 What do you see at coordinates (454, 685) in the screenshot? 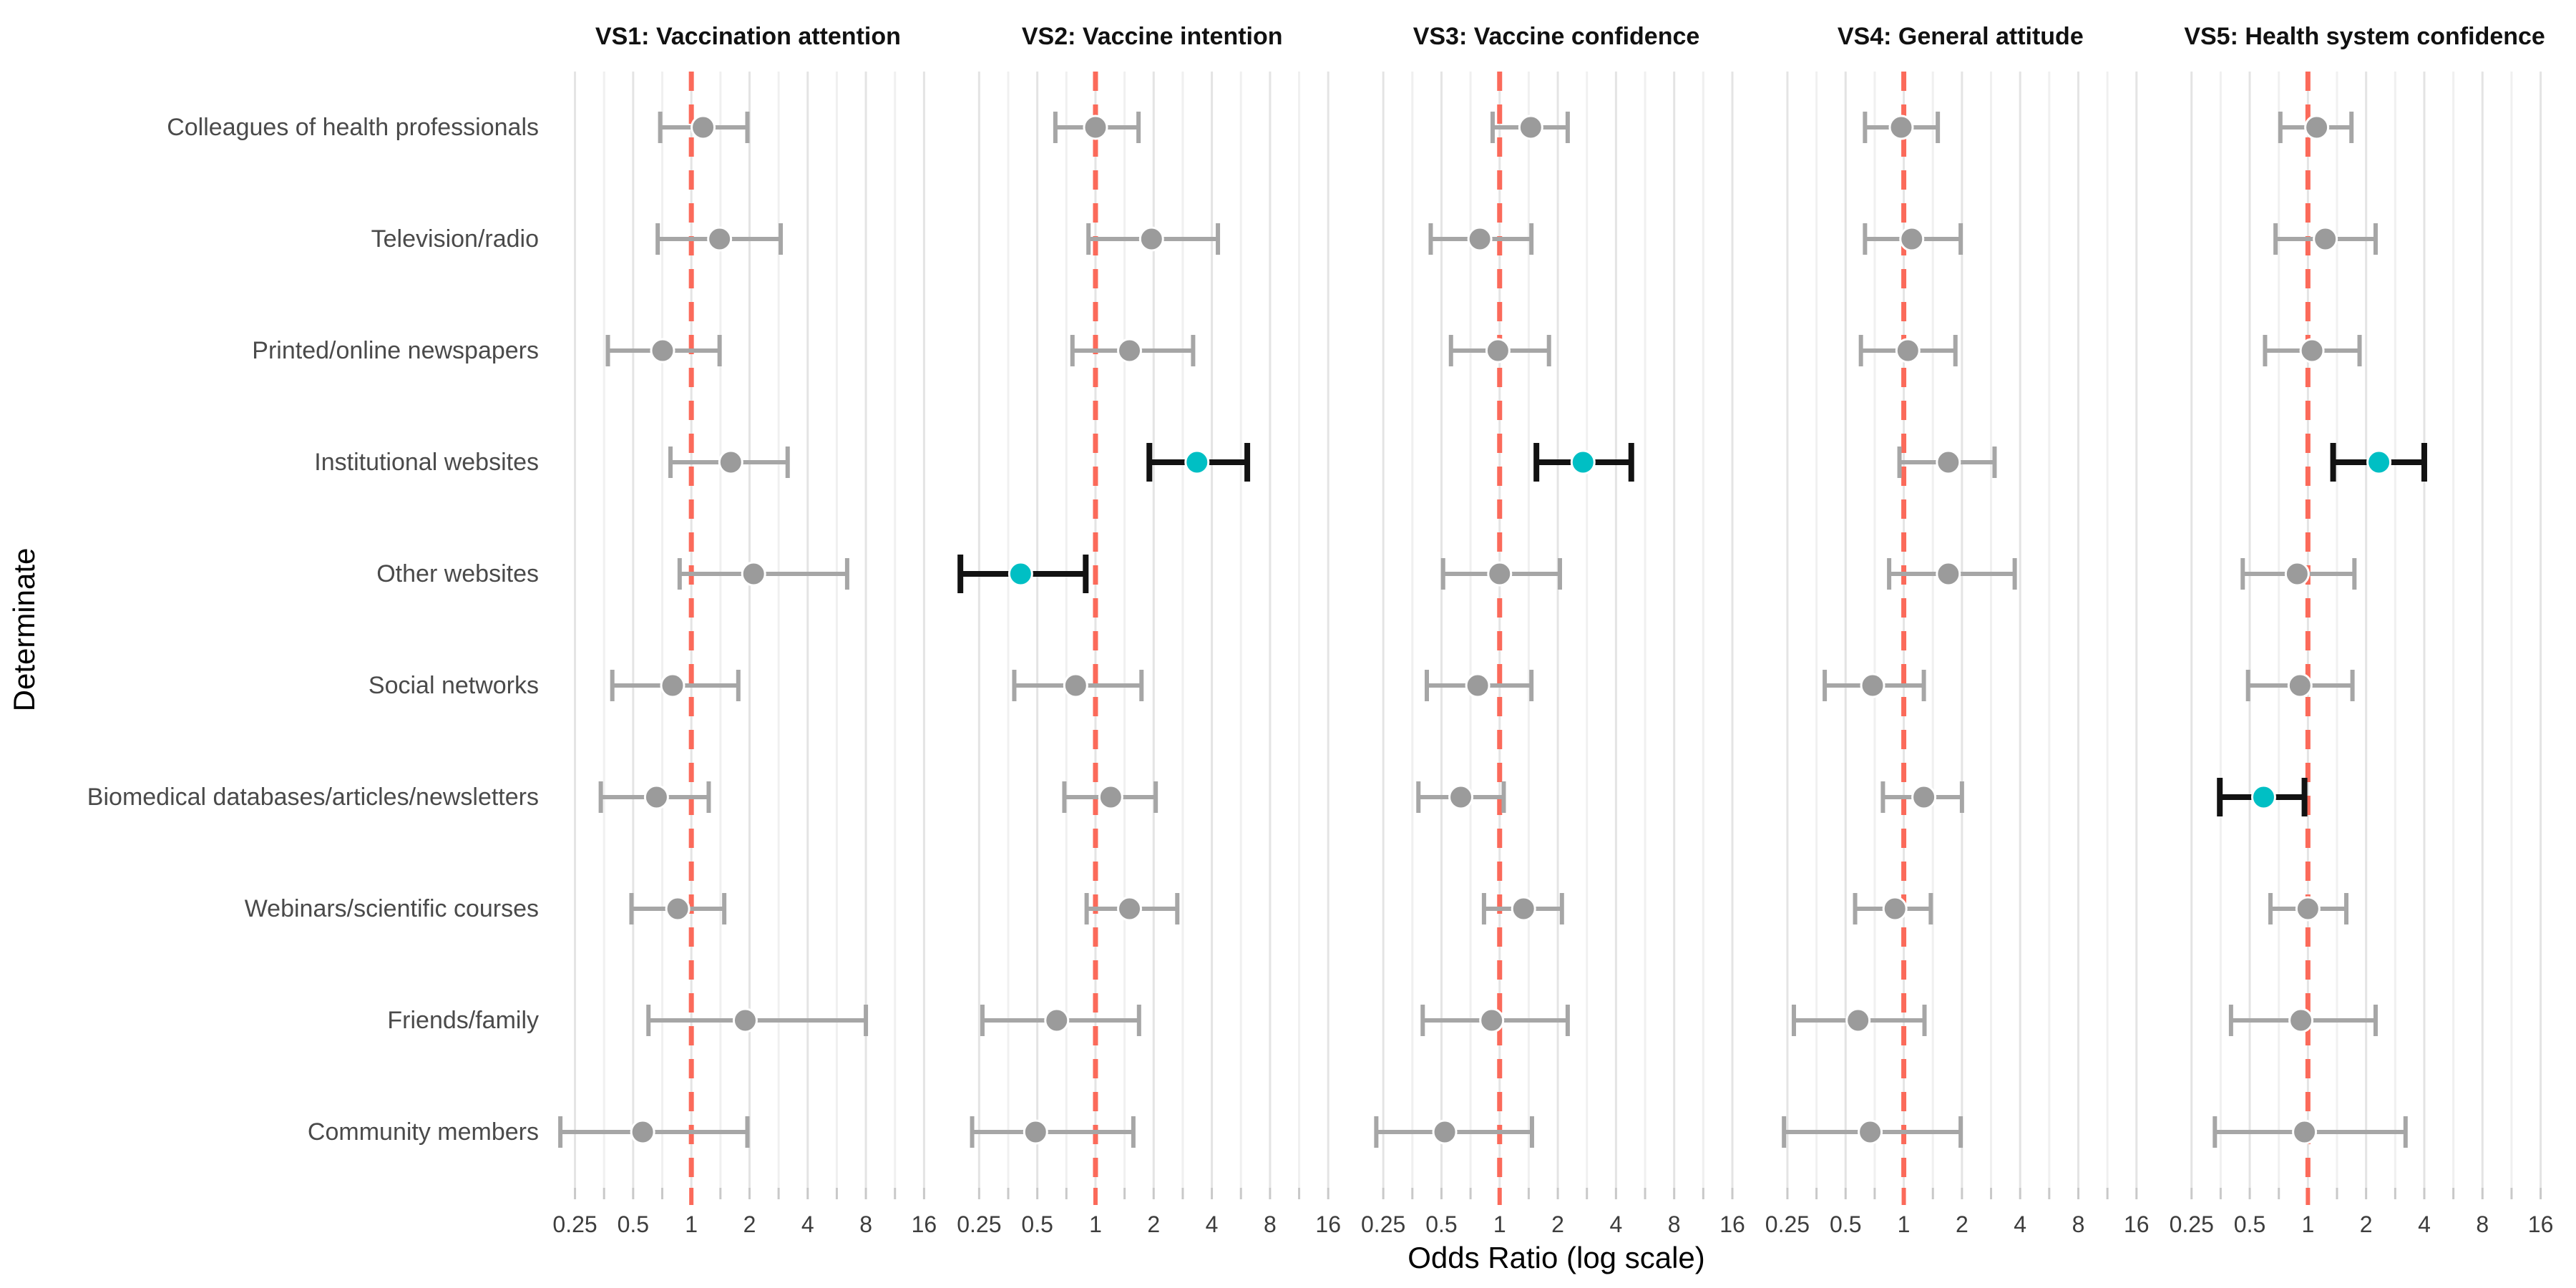
I see `category-label: Social networks` at bounding box center [454, 685].